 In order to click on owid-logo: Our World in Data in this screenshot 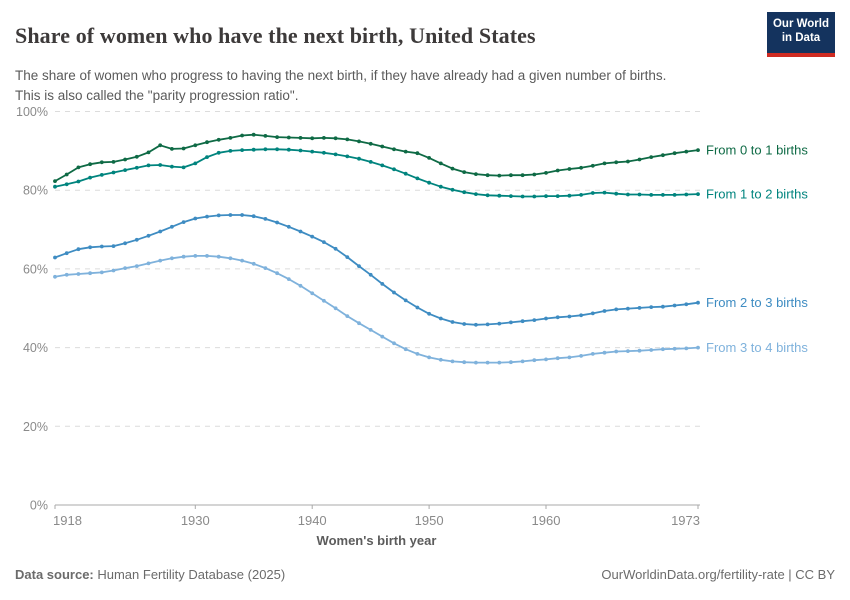, I will do `click(801, 34)`.